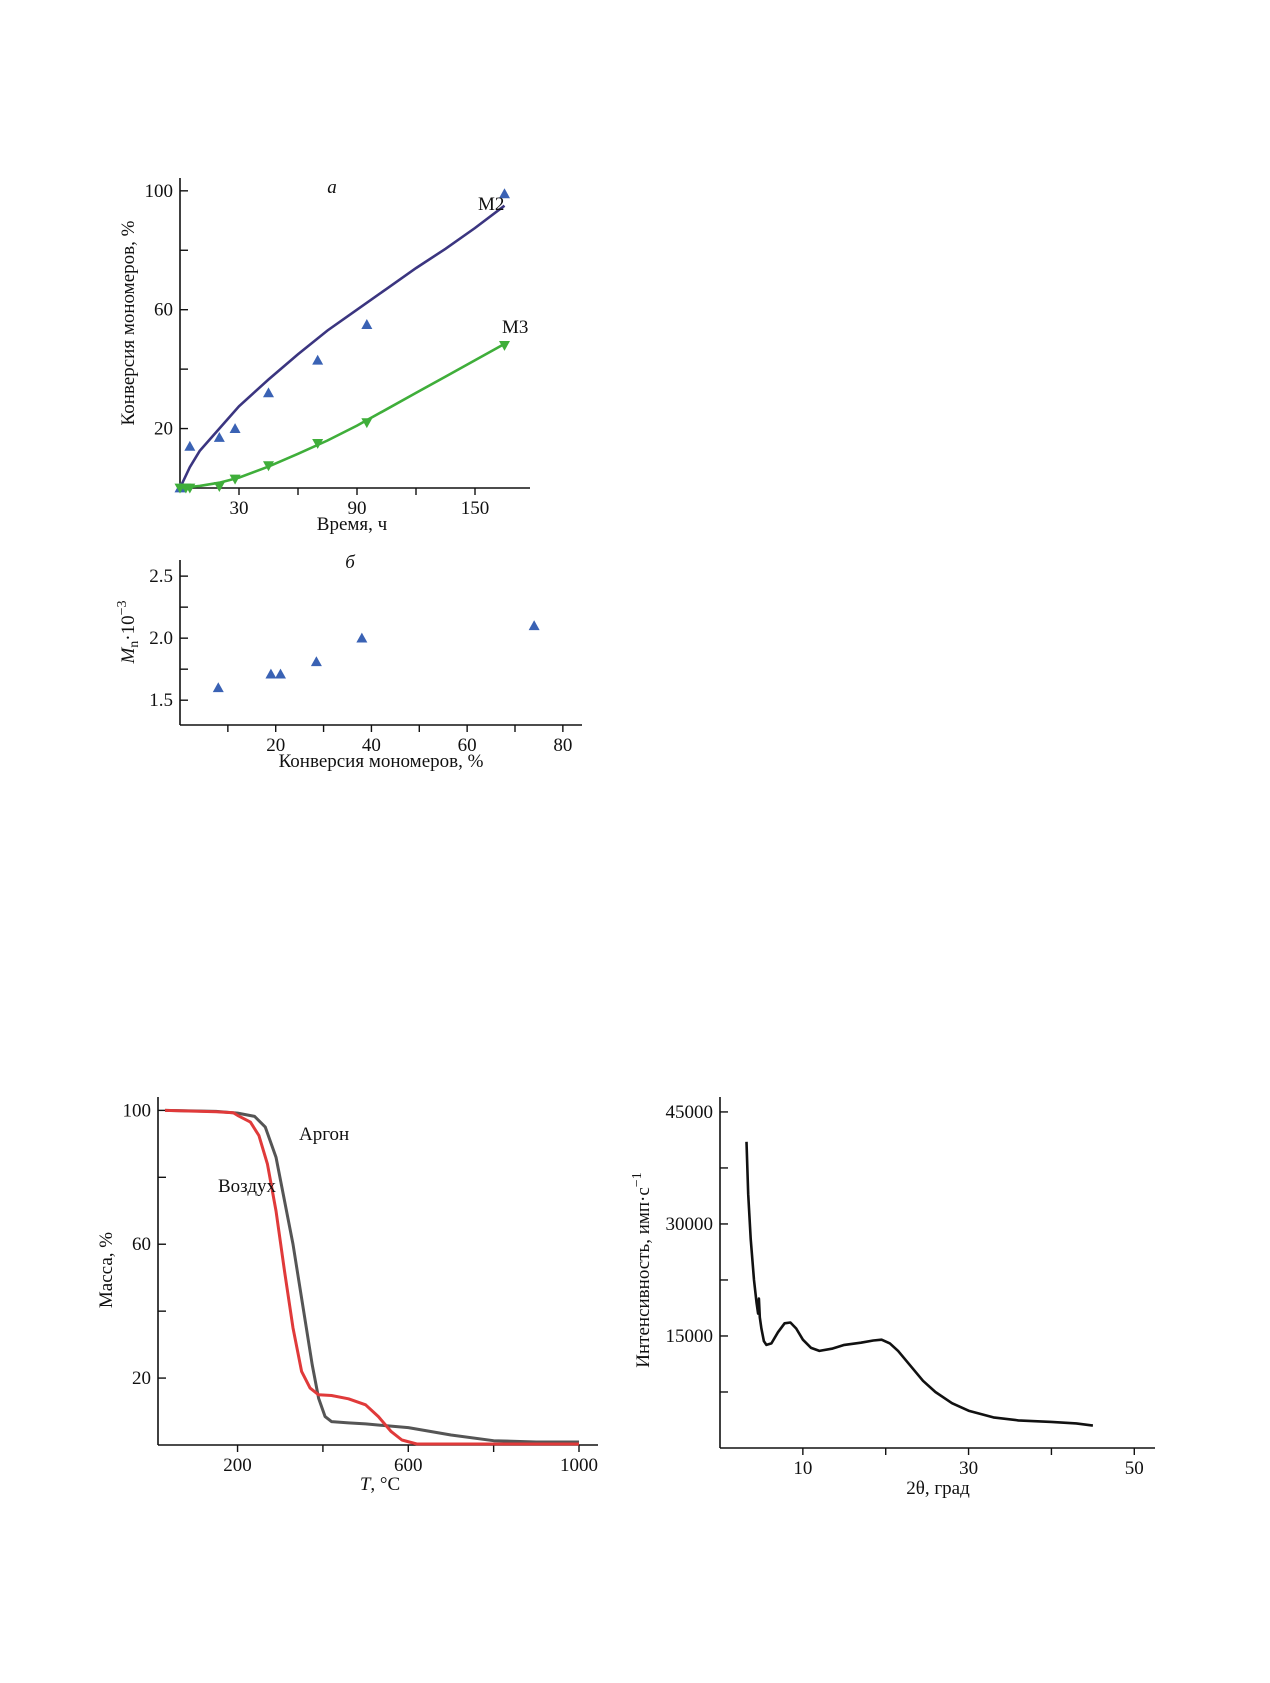 The image size is (1270, 1683). I want to click on chart-a-x-tick-label: 90, so click(357, 508).